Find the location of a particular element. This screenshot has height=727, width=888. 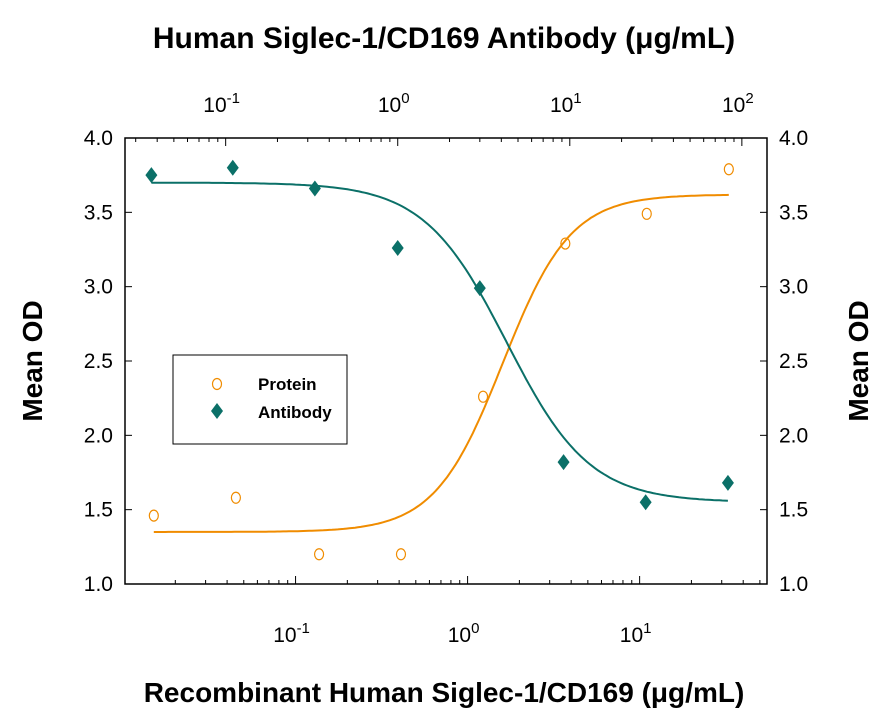

bottom-axis-title: Recombinant Human Siglec-1/CD169 (μg/mL) is located at coordinates (444, 692).